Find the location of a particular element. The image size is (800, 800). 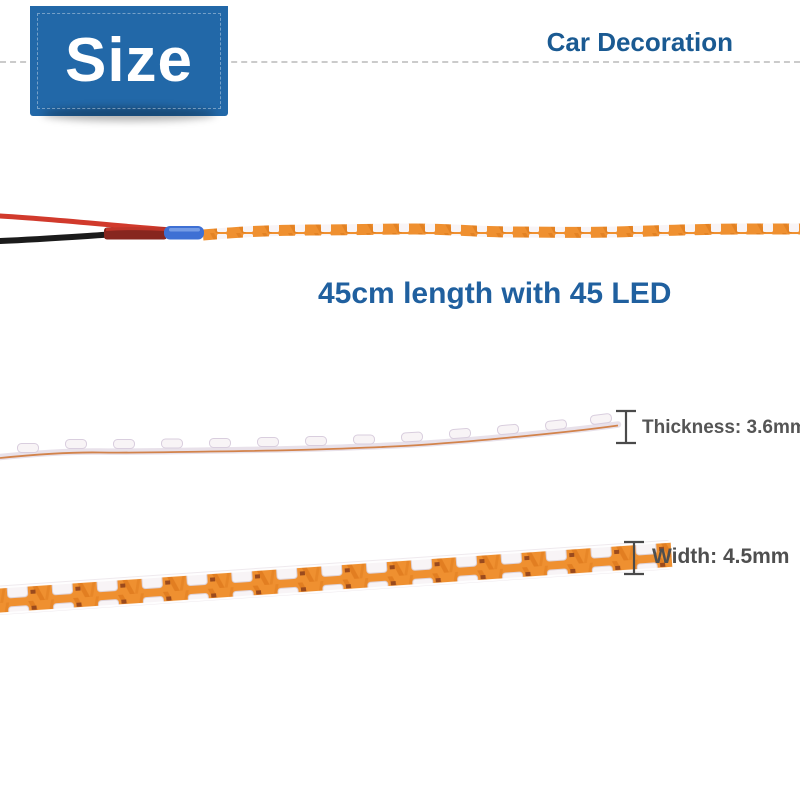

black-wire is located at coordinates (60, 237).